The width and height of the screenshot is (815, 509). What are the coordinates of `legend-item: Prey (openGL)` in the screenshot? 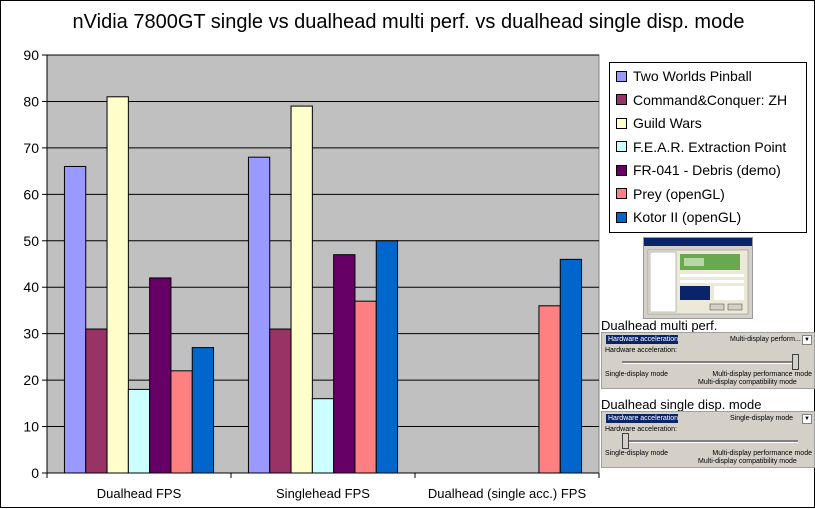 It's located at (670, 194).